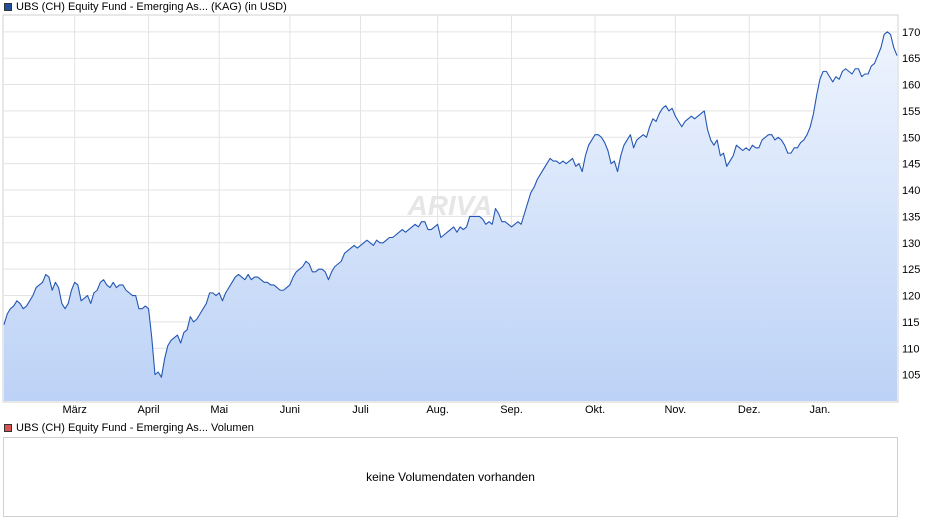 This screenshot has height=526, width=940. I want to click on y-tick-label: 160, so click(911, 86).